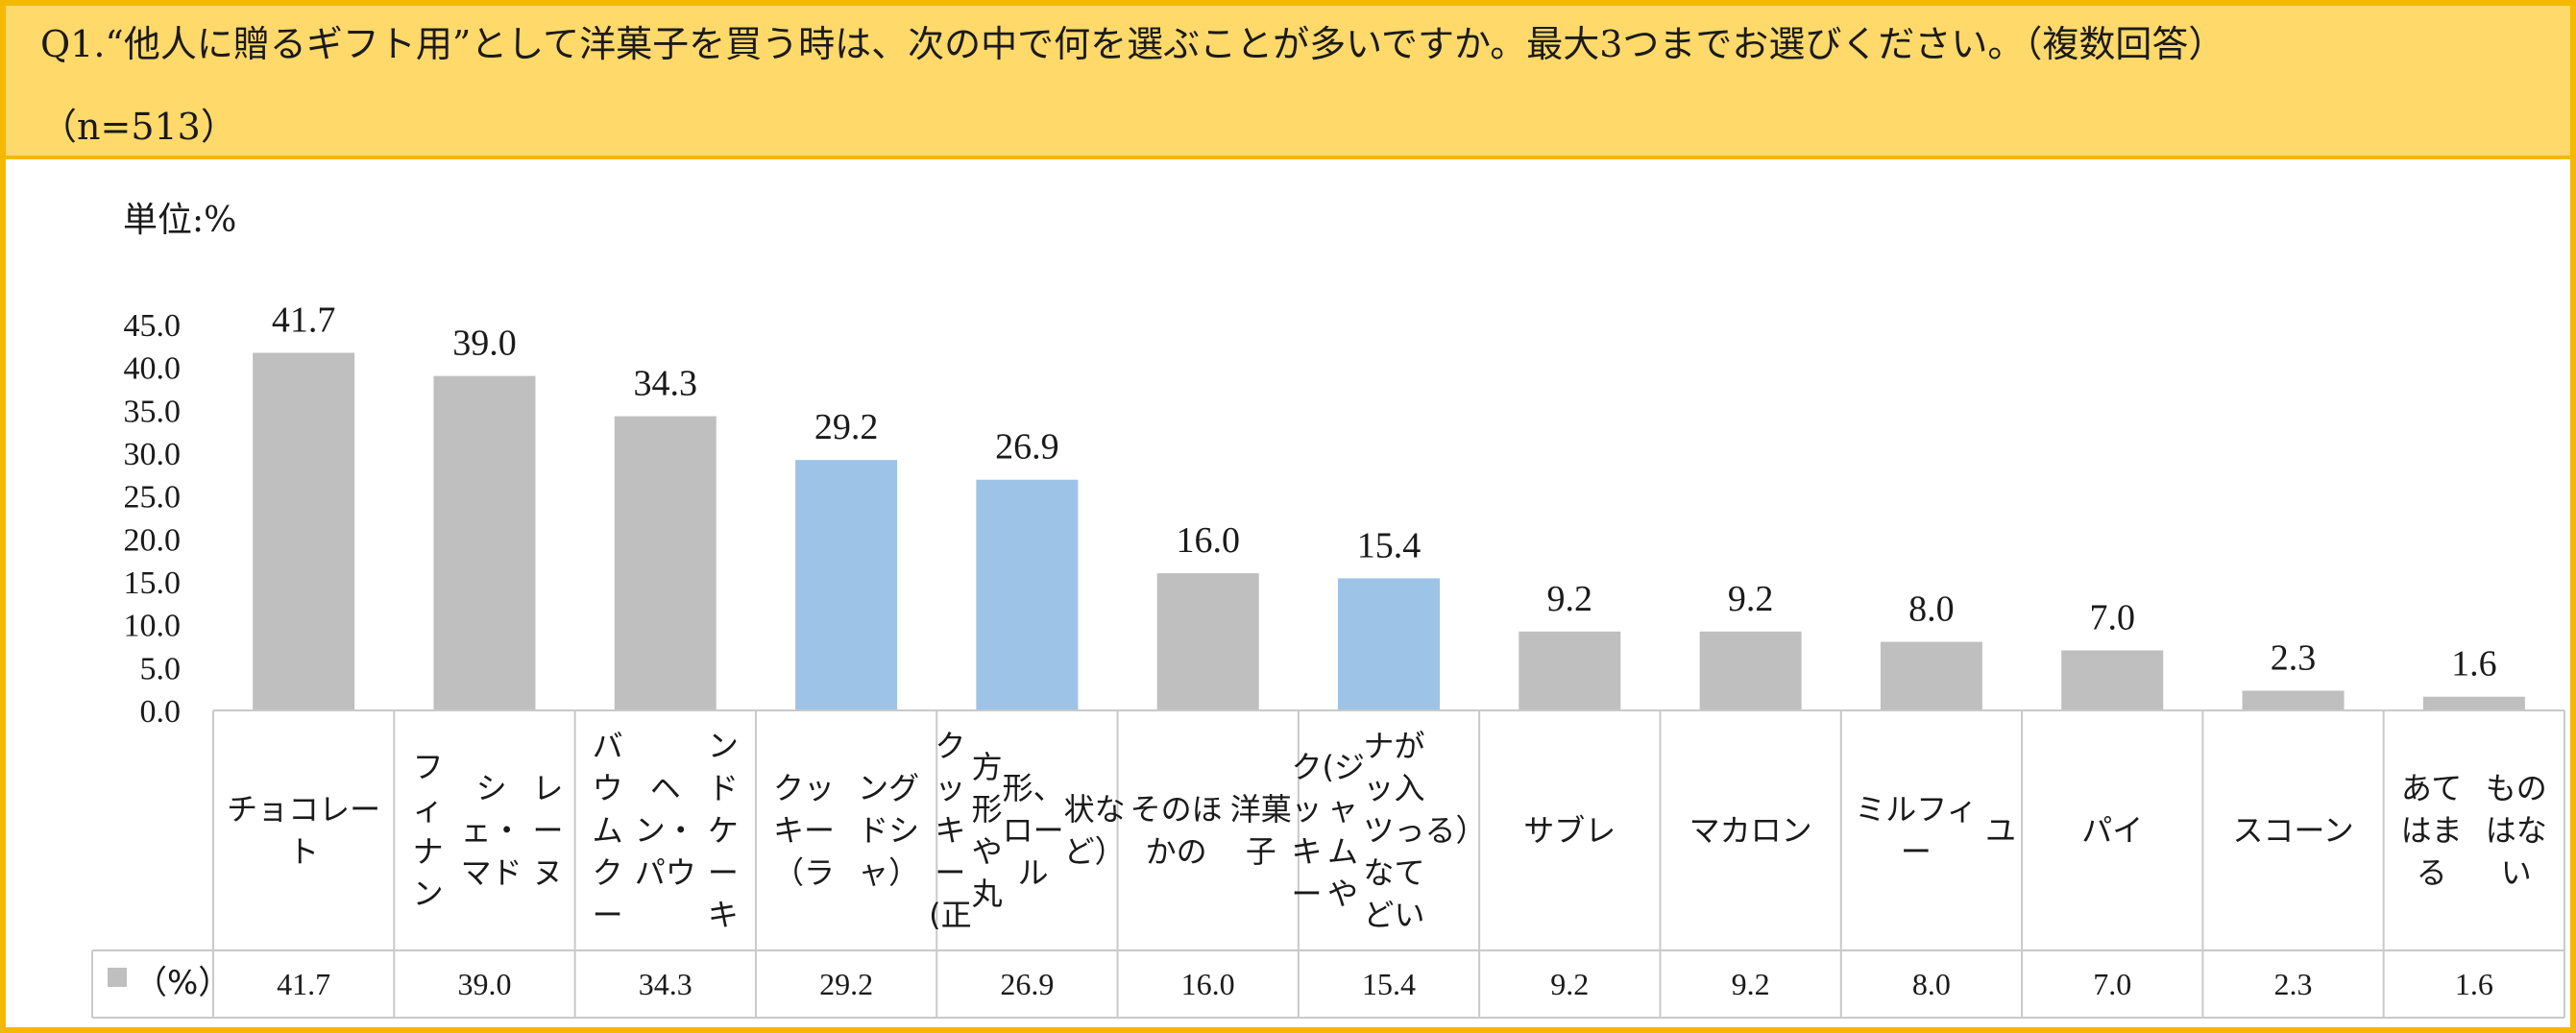  What do you see at coordinates (304, 983) in the screenshot?
I see `table-value: 41.7` at bounding box center [304, 983].